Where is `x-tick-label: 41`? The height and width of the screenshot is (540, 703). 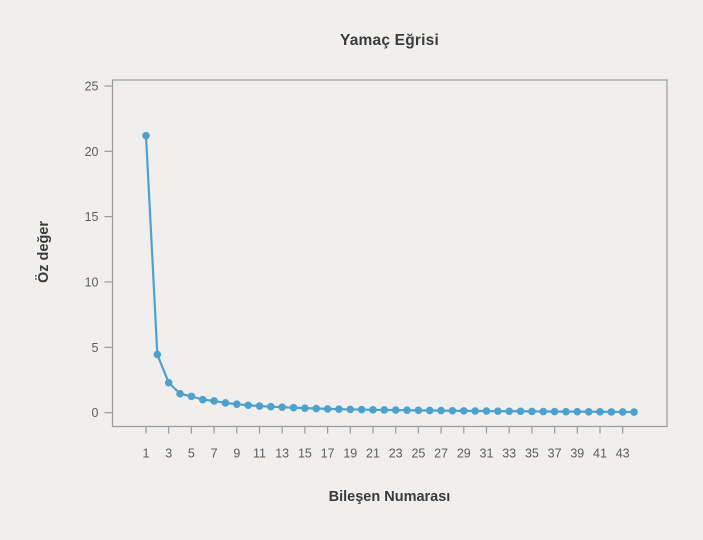 x-tick-label: 41 is located at coordinates (600, 454).